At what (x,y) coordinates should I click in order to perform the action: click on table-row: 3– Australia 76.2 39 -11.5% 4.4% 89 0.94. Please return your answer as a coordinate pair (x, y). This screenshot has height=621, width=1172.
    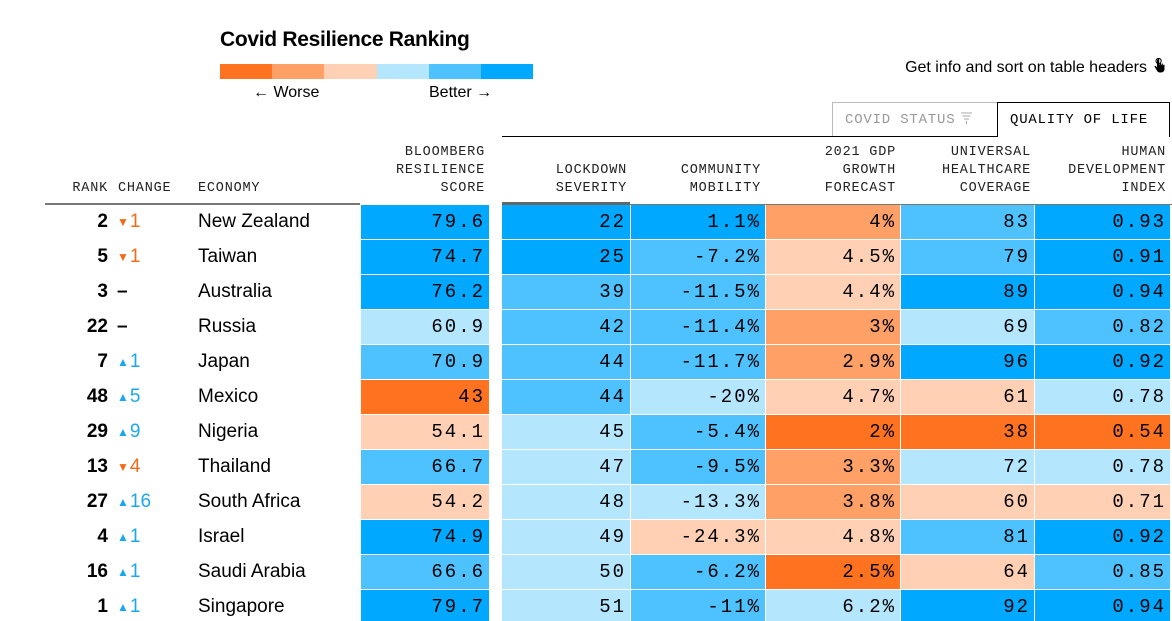
    Looking at the image, I should click on (586, 292).